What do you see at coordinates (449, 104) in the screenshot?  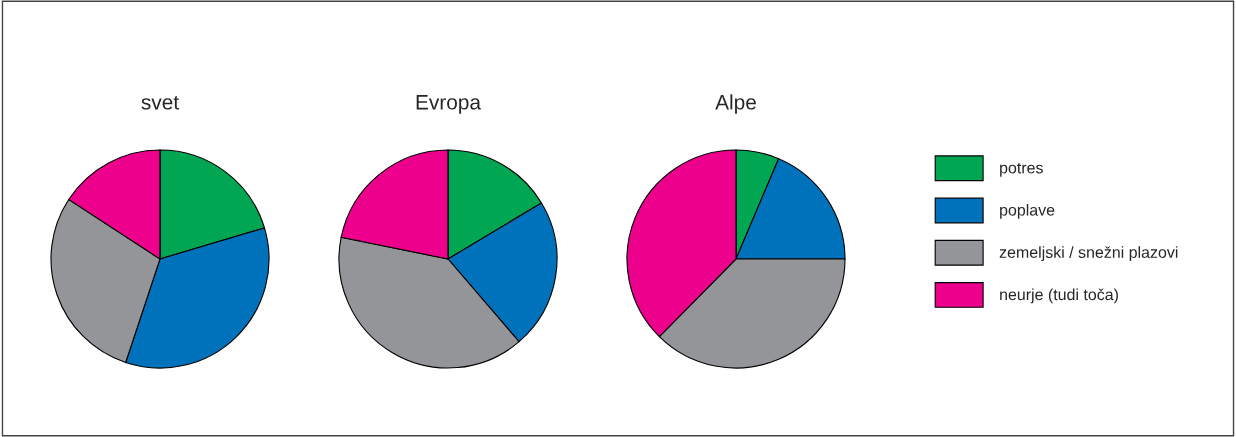 I see `chart-title: Evropa` at bounding box center [449, 104].